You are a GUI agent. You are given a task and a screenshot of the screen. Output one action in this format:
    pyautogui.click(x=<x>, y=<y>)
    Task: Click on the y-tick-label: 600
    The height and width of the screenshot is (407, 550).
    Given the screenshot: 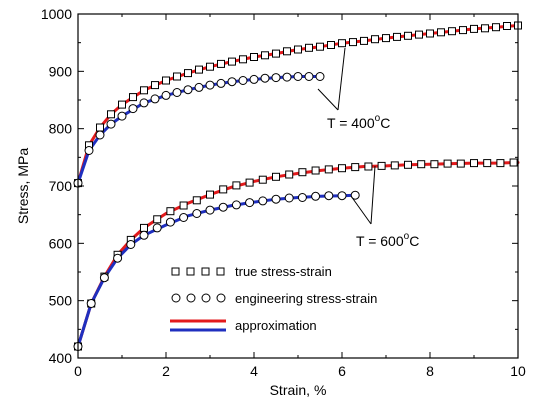 What is the action you would take?
    pyautogui.click(x=61, y=243)
    